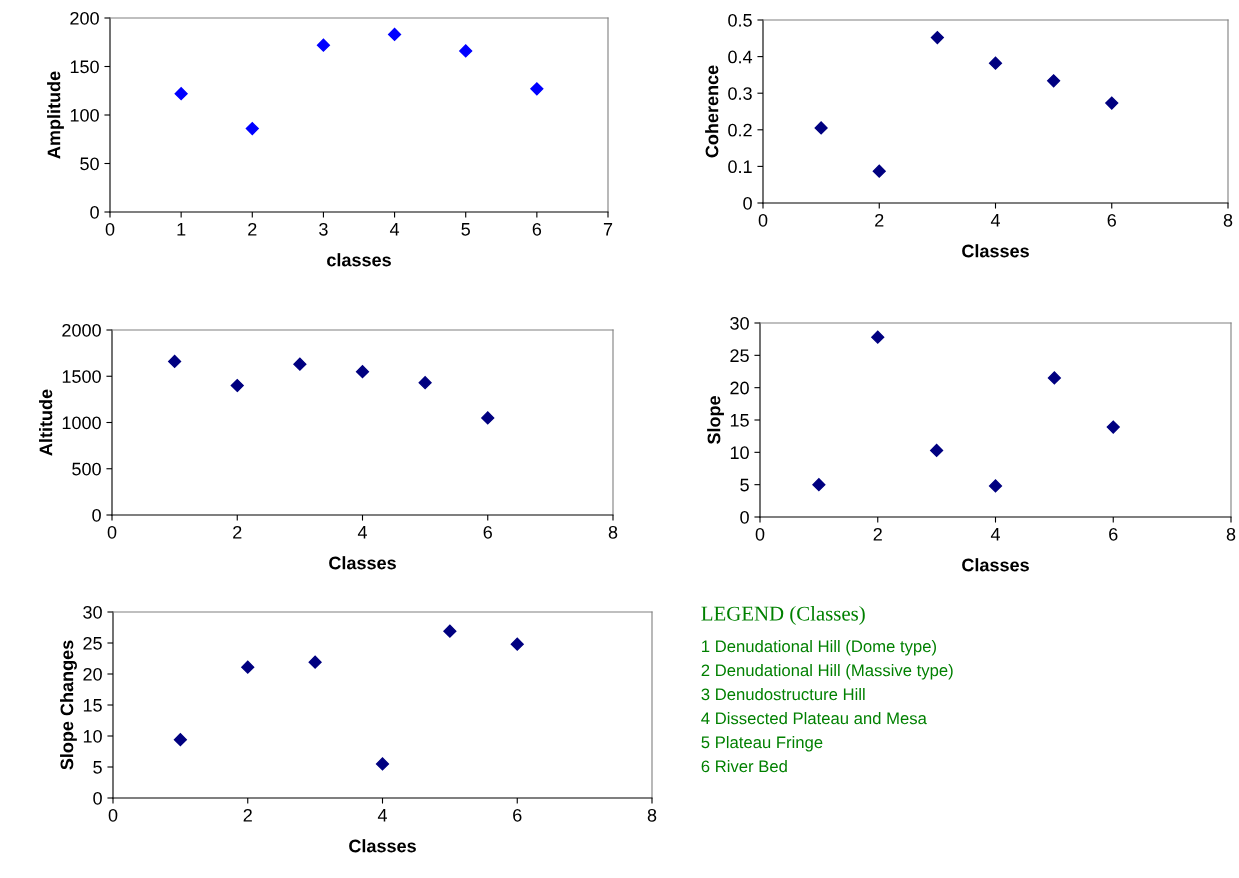 The height and width of the screenshot is (878, 1239). Describe the element at coordinates (81, 330) in the screenshot. I see `y-tick-label: 2000` at that location.